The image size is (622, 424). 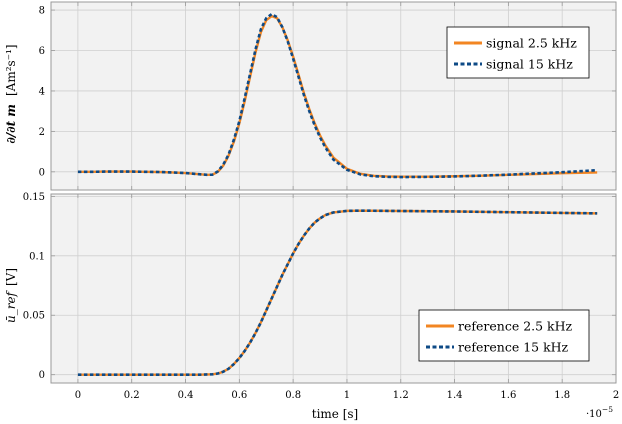 What do you see at coordinates (42, 51) in the screenshot?
I see `top-y-tick-label: 6` at bounding box center [42, 51].